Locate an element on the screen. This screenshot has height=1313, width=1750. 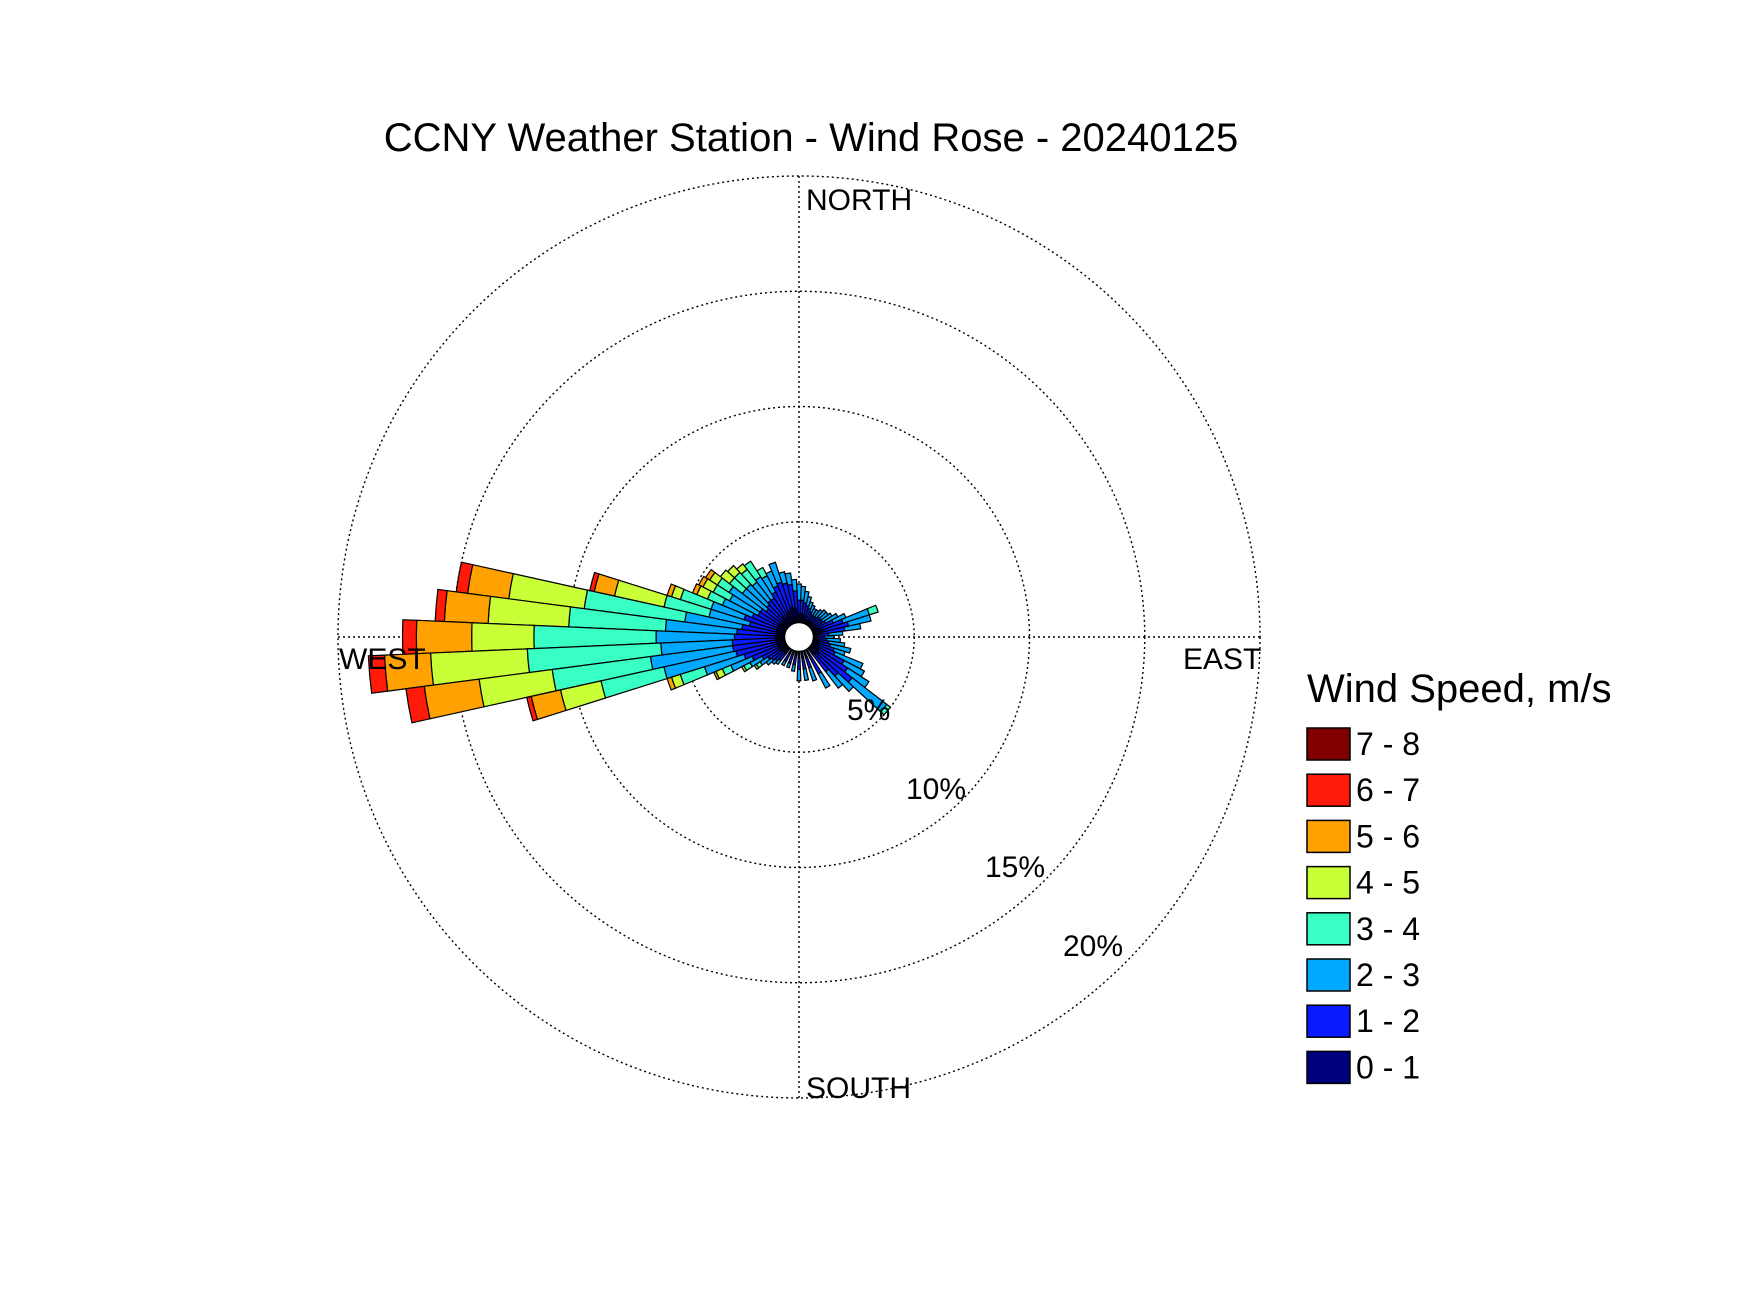
legend-label: 6 - 7 is located at coordinates (1388, 790).